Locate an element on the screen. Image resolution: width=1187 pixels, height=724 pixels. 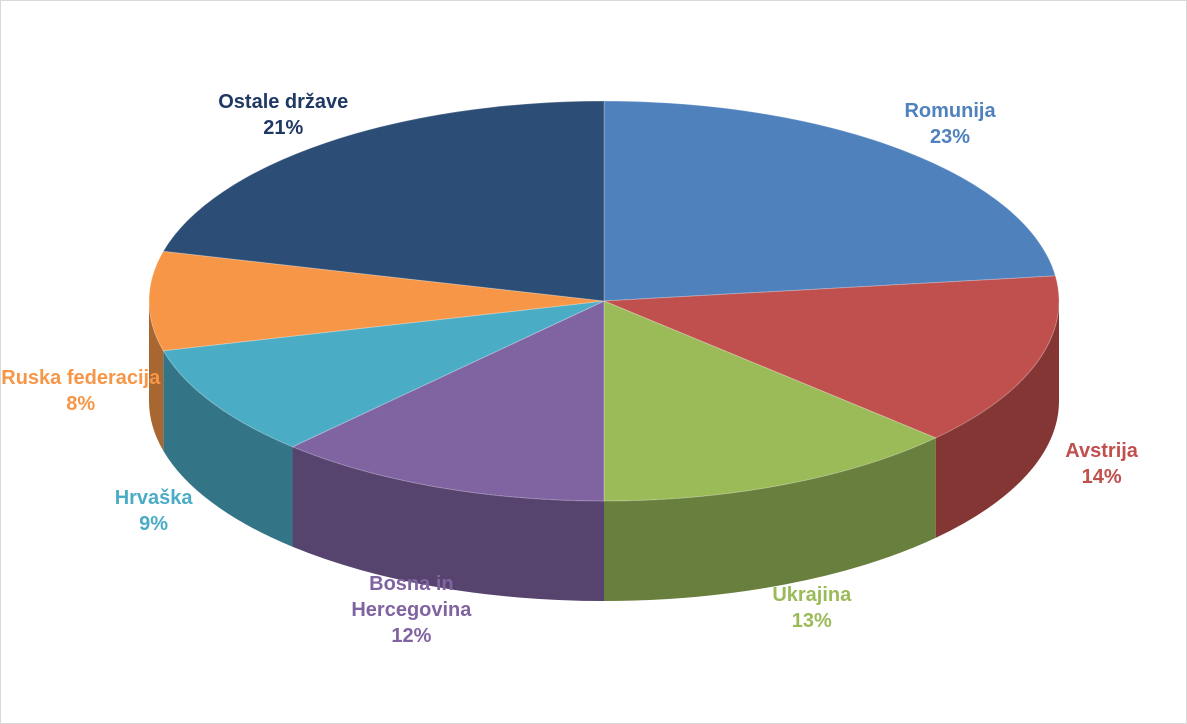
data-label: Avstrija 14% is located at coordinates (1094, 464).